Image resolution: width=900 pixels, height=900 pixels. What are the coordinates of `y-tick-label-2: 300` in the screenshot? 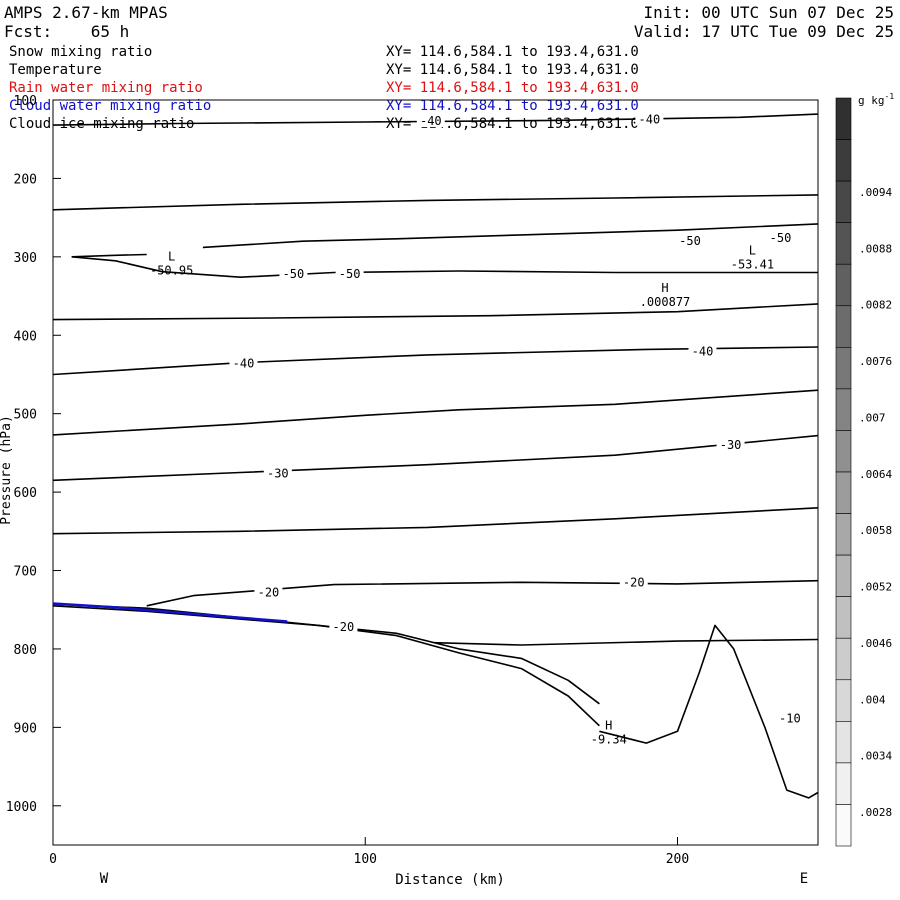 It's located at (25, 258).